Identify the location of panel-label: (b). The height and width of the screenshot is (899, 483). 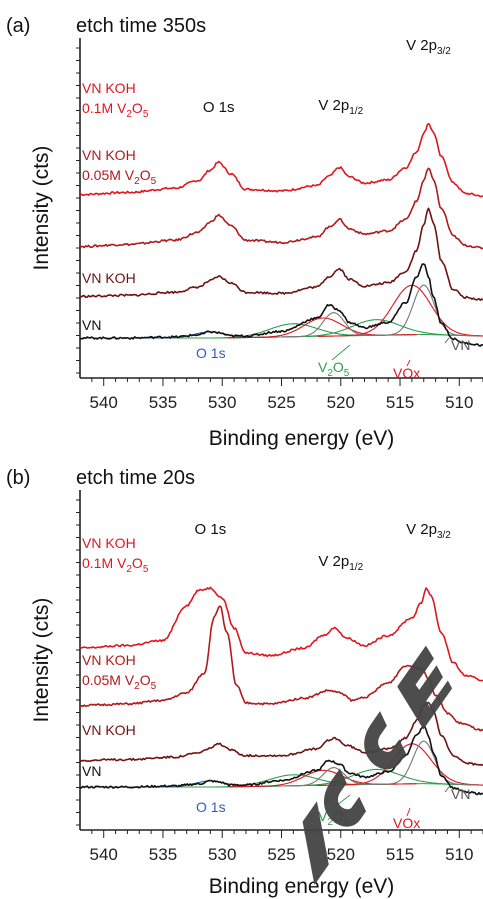
(18, 478).